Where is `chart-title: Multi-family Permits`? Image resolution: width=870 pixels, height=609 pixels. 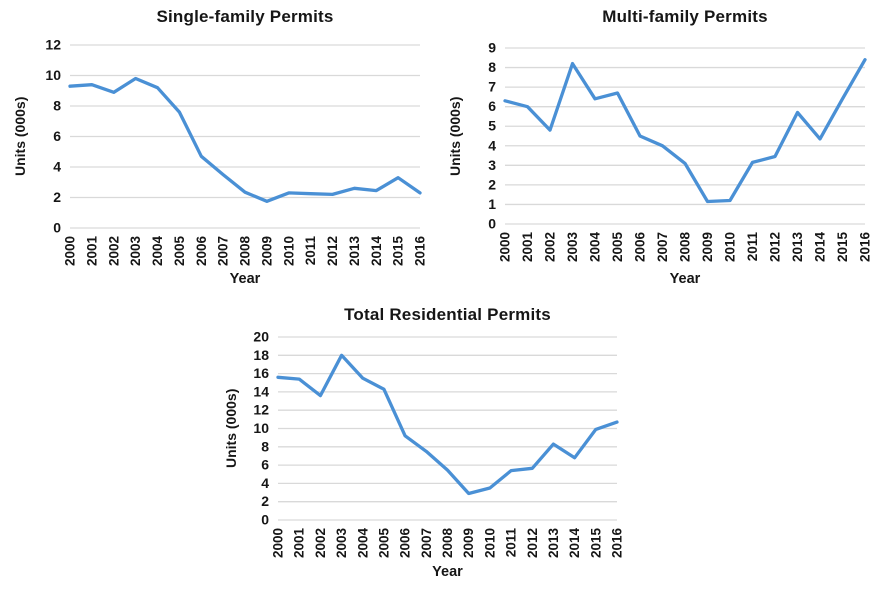
chart-title: Multi-family Permits is located at coordinates (685, 16).